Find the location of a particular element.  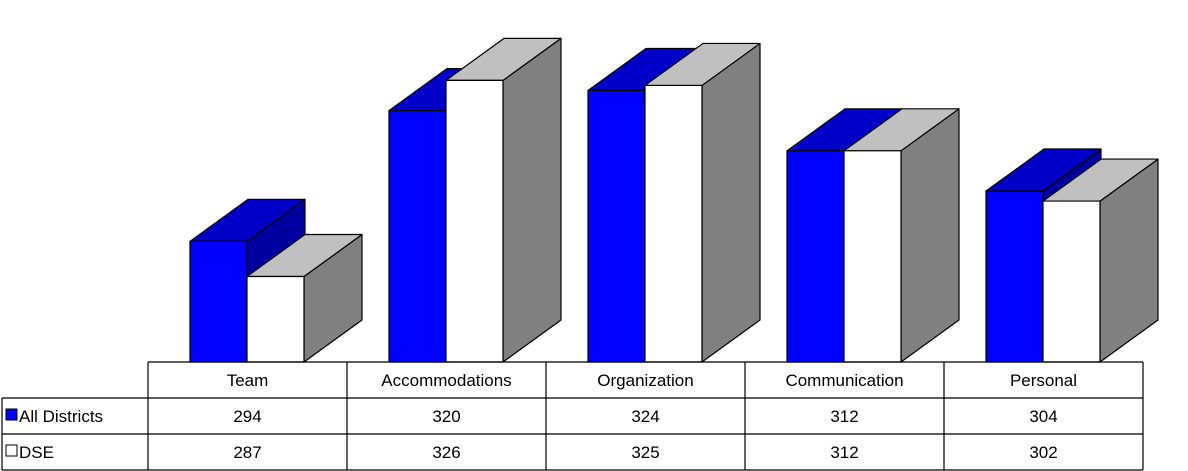

bar-dse-accommodations is located at coordinates (503, 200).